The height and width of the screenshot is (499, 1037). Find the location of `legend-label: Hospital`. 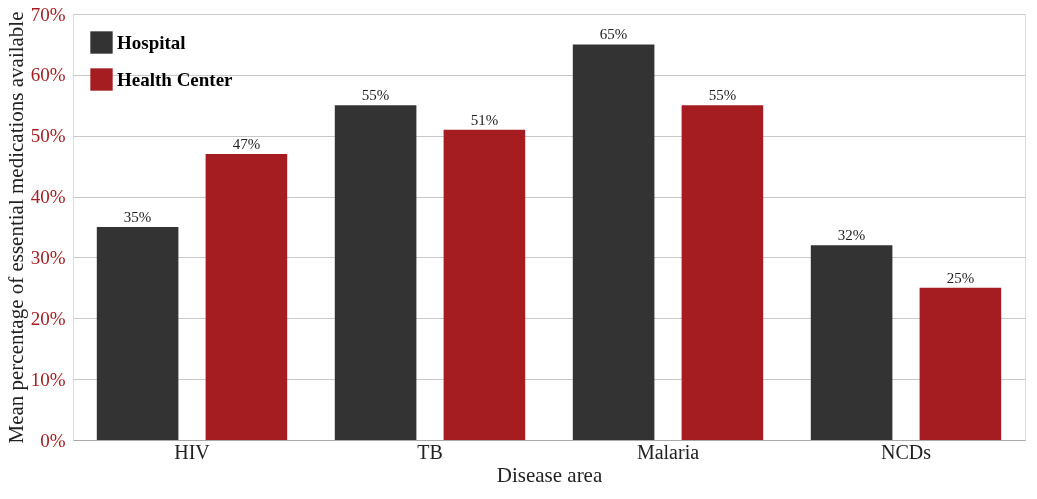

legend-label: Hospital is located at coordinates (151, 42).